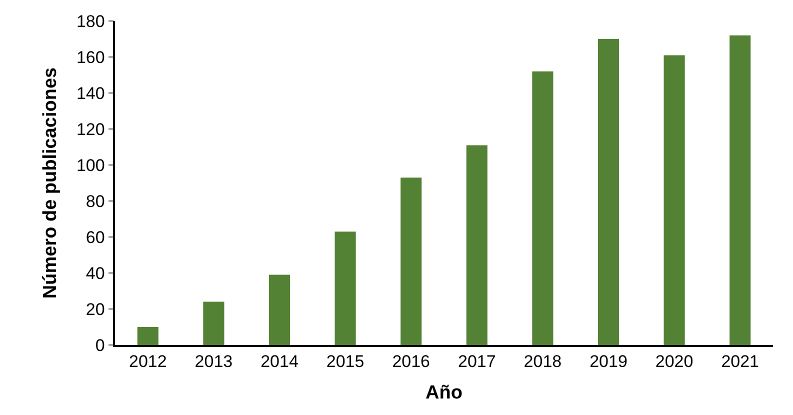  Describe the element at coordinates (543, 362) in the screenshot. I see `x-tick-label: 2018` at that location.